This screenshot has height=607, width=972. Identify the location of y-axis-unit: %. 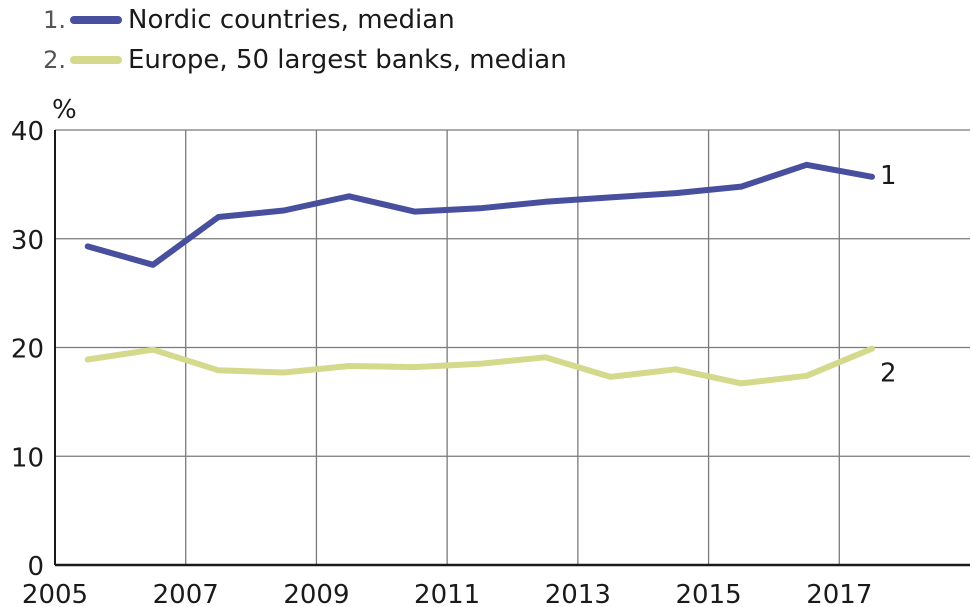
(64, 110).